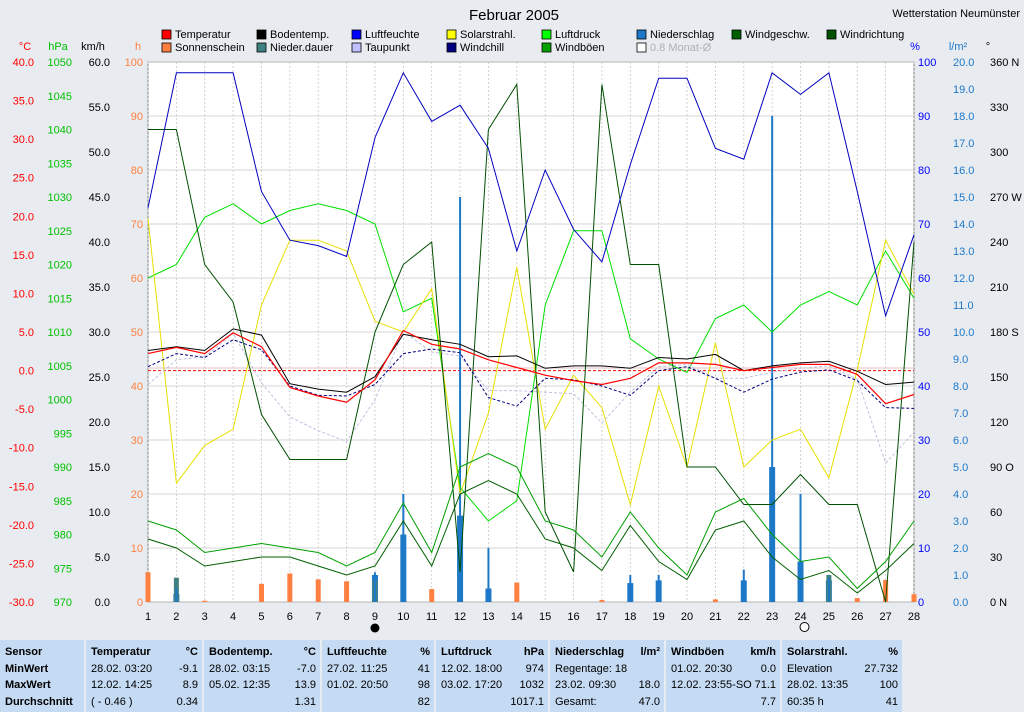 Image resolution: width=1024 pixels, height=712 pixels. Describe the element at coordinates (960, 387) in the screenshot. I see `precip-axis-tick: 8.0` at that location.